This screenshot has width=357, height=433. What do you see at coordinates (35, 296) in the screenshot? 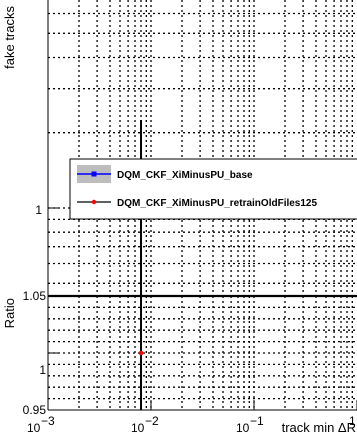
I see `ratio-y-tick-label-105: 1.05` at bounding box center [35, 296].